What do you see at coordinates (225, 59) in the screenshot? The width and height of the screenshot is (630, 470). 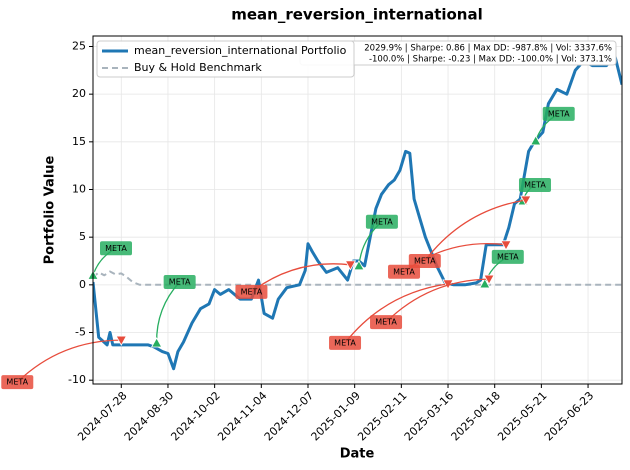 I see `legend-box` at bounding box center [225, 59].